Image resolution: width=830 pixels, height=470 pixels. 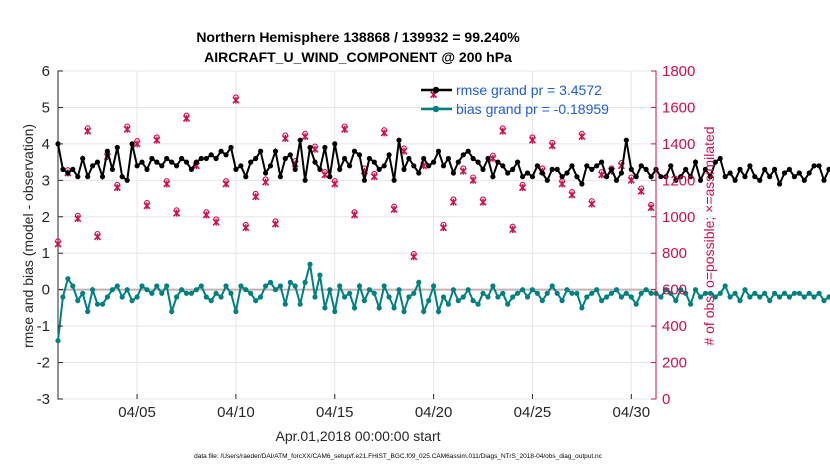 What do you see at coordinates (666, 399) in the screenshot?
I see `y-right-tick-label: 0` at bounding box center [666, 399].